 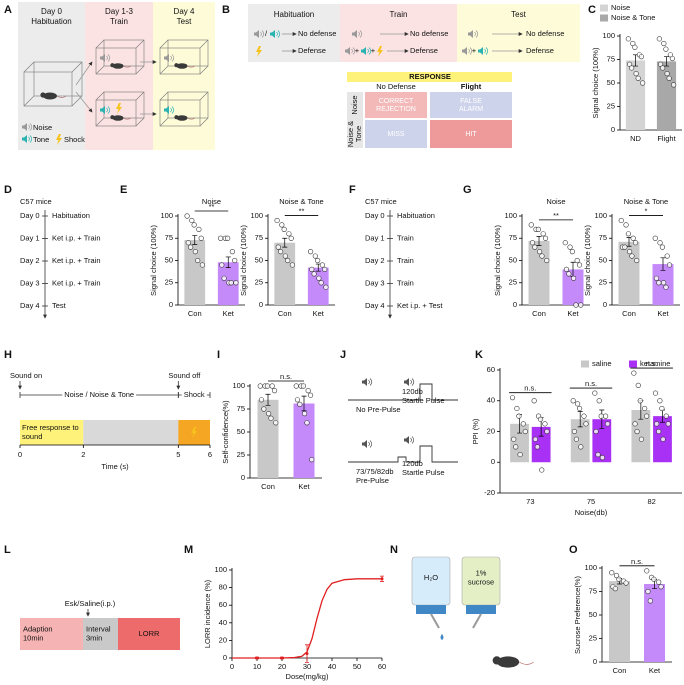 I want to click on y-axis-label: Signal choice (100%), so click(x=153, y=260).